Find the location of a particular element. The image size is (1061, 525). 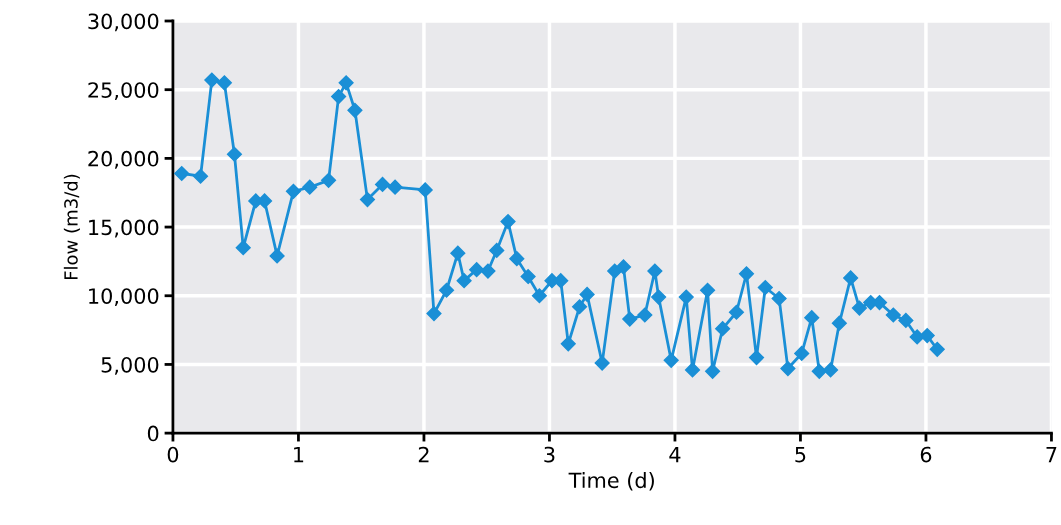

y-tick-label: 15,000 is located at coordinates (124, 228).